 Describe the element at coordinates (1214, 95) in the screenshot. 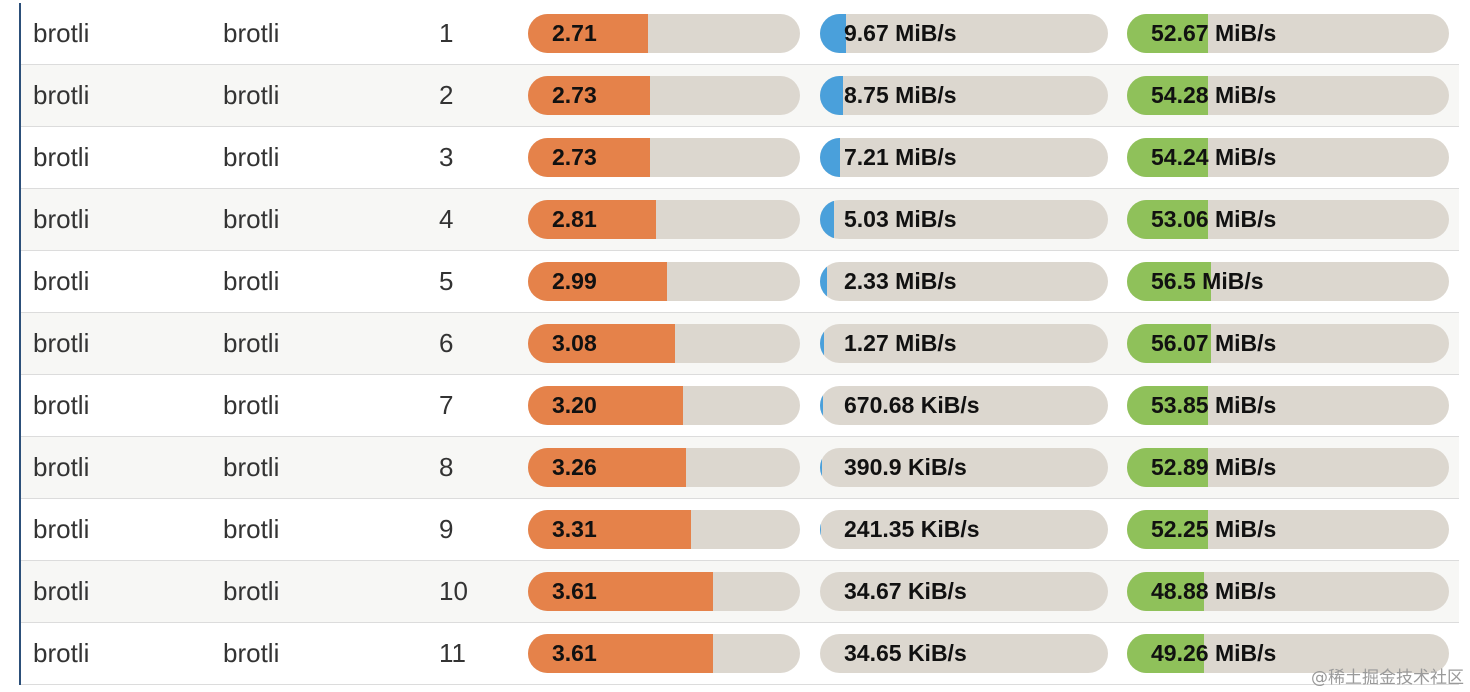

I see `decompress-speed-bar-value: 54.28 MiB/s` at that location.